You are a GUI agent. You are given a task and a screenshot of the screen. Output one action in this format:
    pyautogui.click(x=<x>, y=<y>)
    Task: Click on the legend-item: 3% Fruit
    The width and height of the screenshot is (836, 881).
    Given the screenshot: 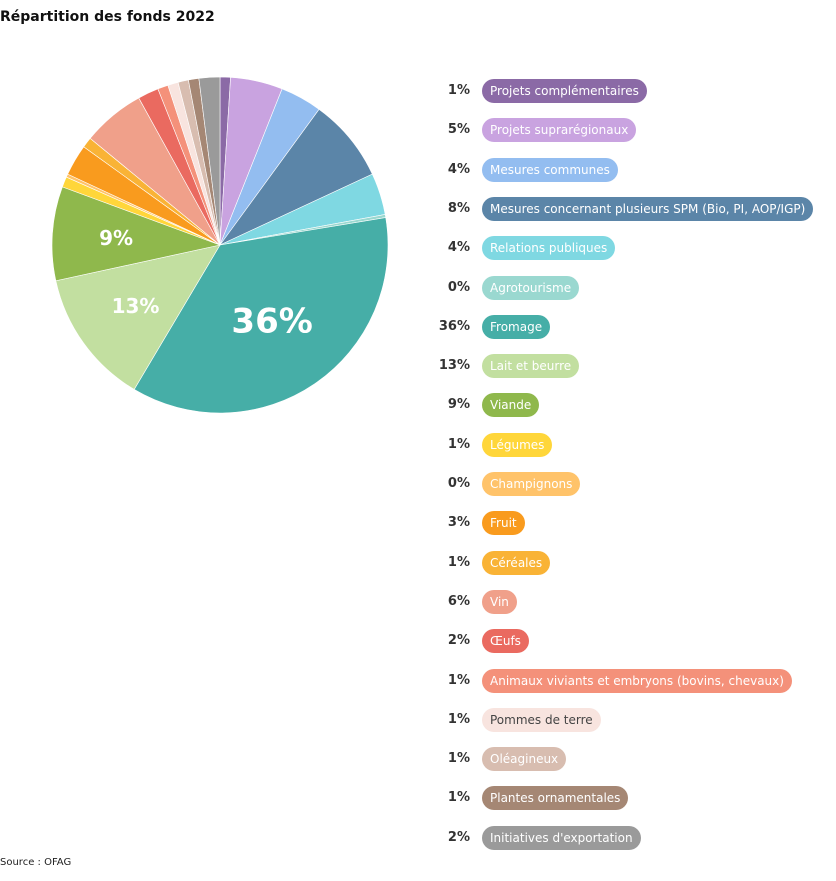 What is the action you would take?
    pyautogui.click(x=620, y=524)
    